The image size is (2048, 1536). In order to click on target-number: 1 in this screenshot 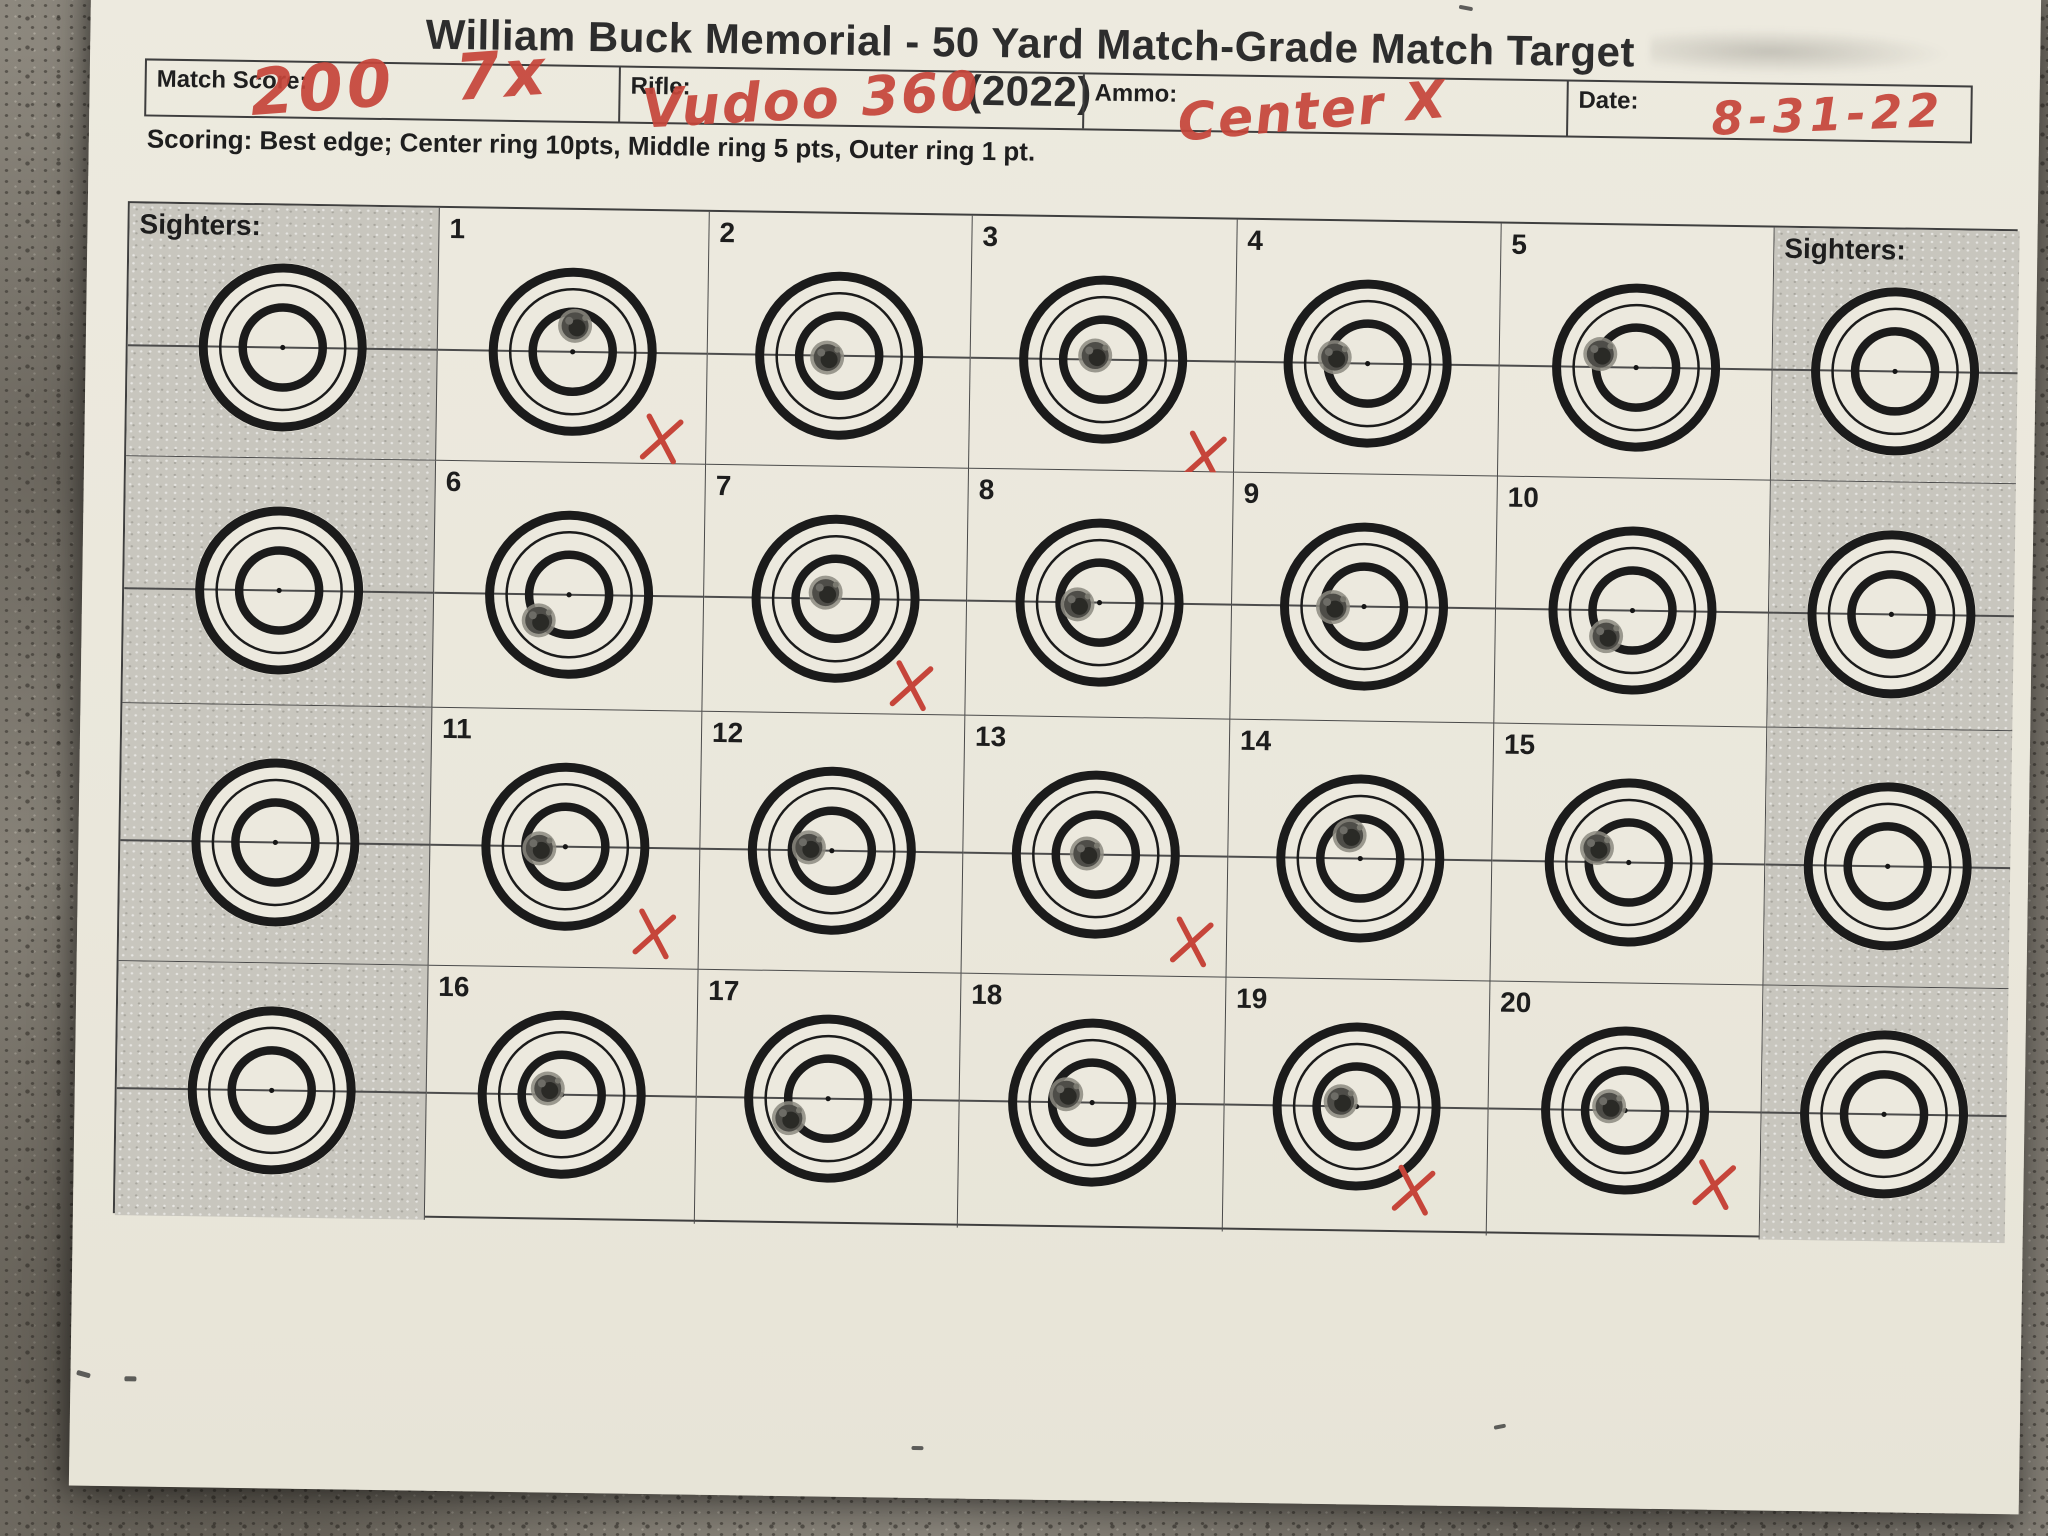, I will do `click(457, 228)`.